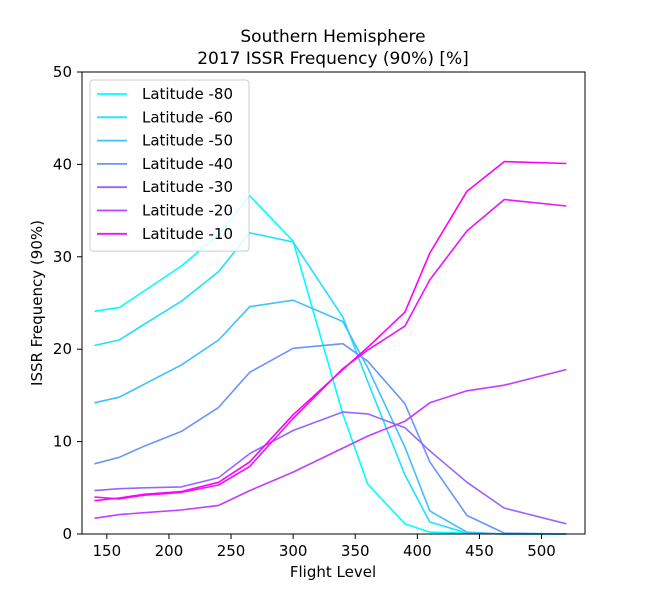 This screenshot has height=600, width=650. What do you see at coordinates (62, 72) in the screenshot?
I see `y-tick-label: 50` at bounding box center [62, 72].